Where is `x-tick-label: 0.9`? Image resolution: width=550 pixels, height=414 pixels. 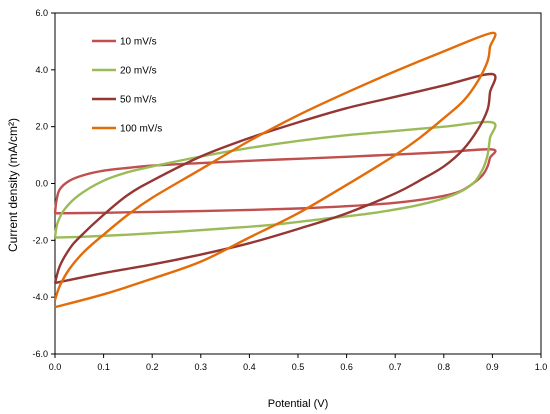 x-tick-label: 0.9 is located at coordinates (492, 367).